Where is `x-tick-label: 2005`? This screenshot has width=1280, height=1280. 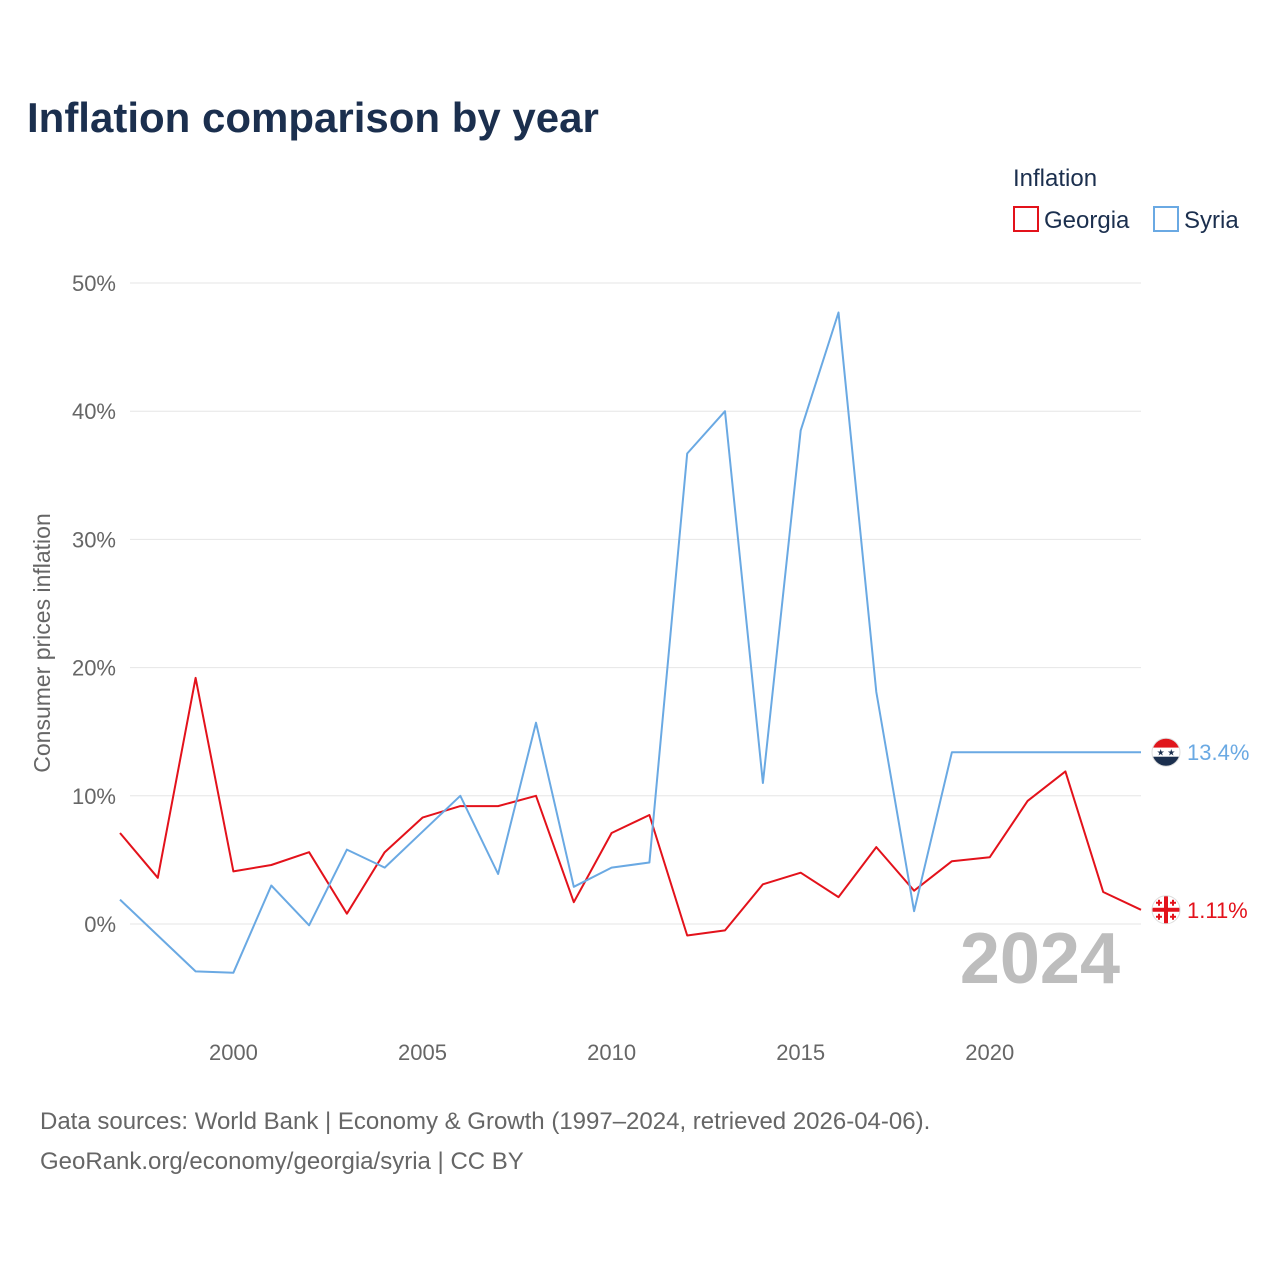 x-tick-label: 2005 is located at coordinates (422, 1052).